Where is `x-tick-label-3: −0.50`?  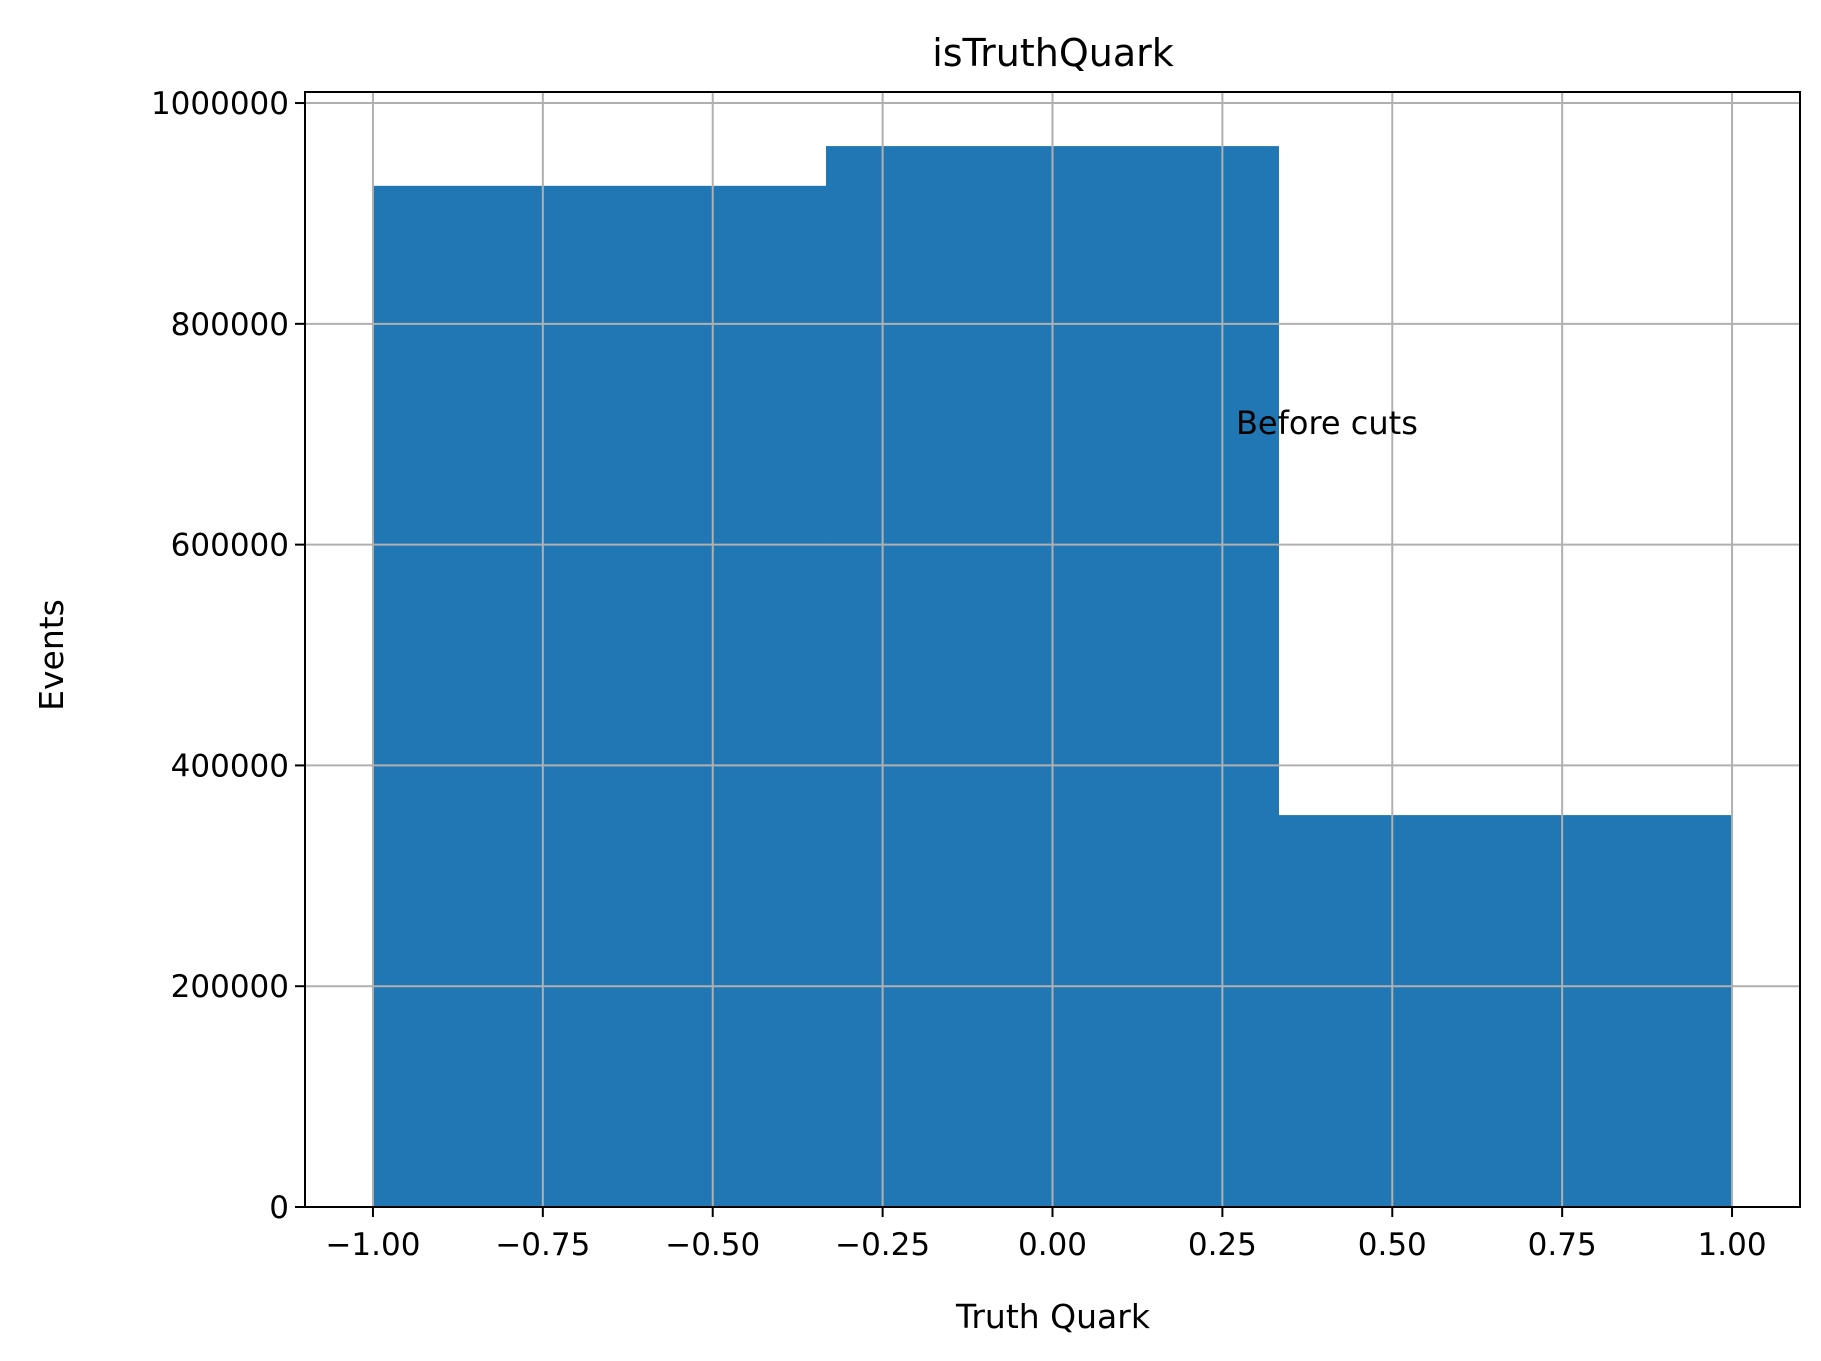
x-tick-label-3: −0.50 is located at coordinates (712, 1245).